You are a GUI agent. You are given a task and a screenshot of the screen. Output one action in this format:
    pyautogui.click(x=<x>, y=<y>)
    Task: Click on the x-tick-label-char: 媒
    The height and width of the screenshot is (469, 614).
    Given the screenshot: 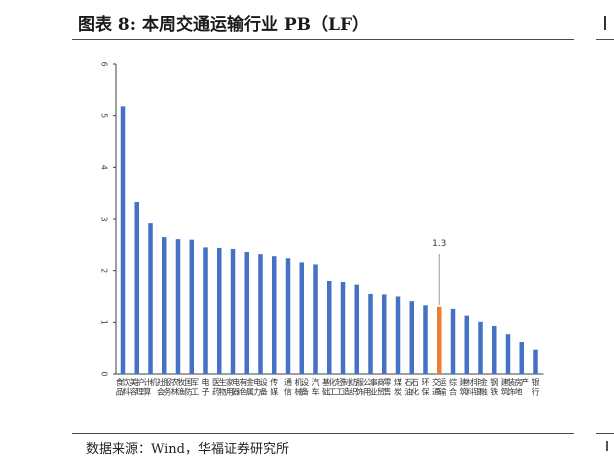 What is the action you would take?
    pyautogui.click(x=274, y=392)
    